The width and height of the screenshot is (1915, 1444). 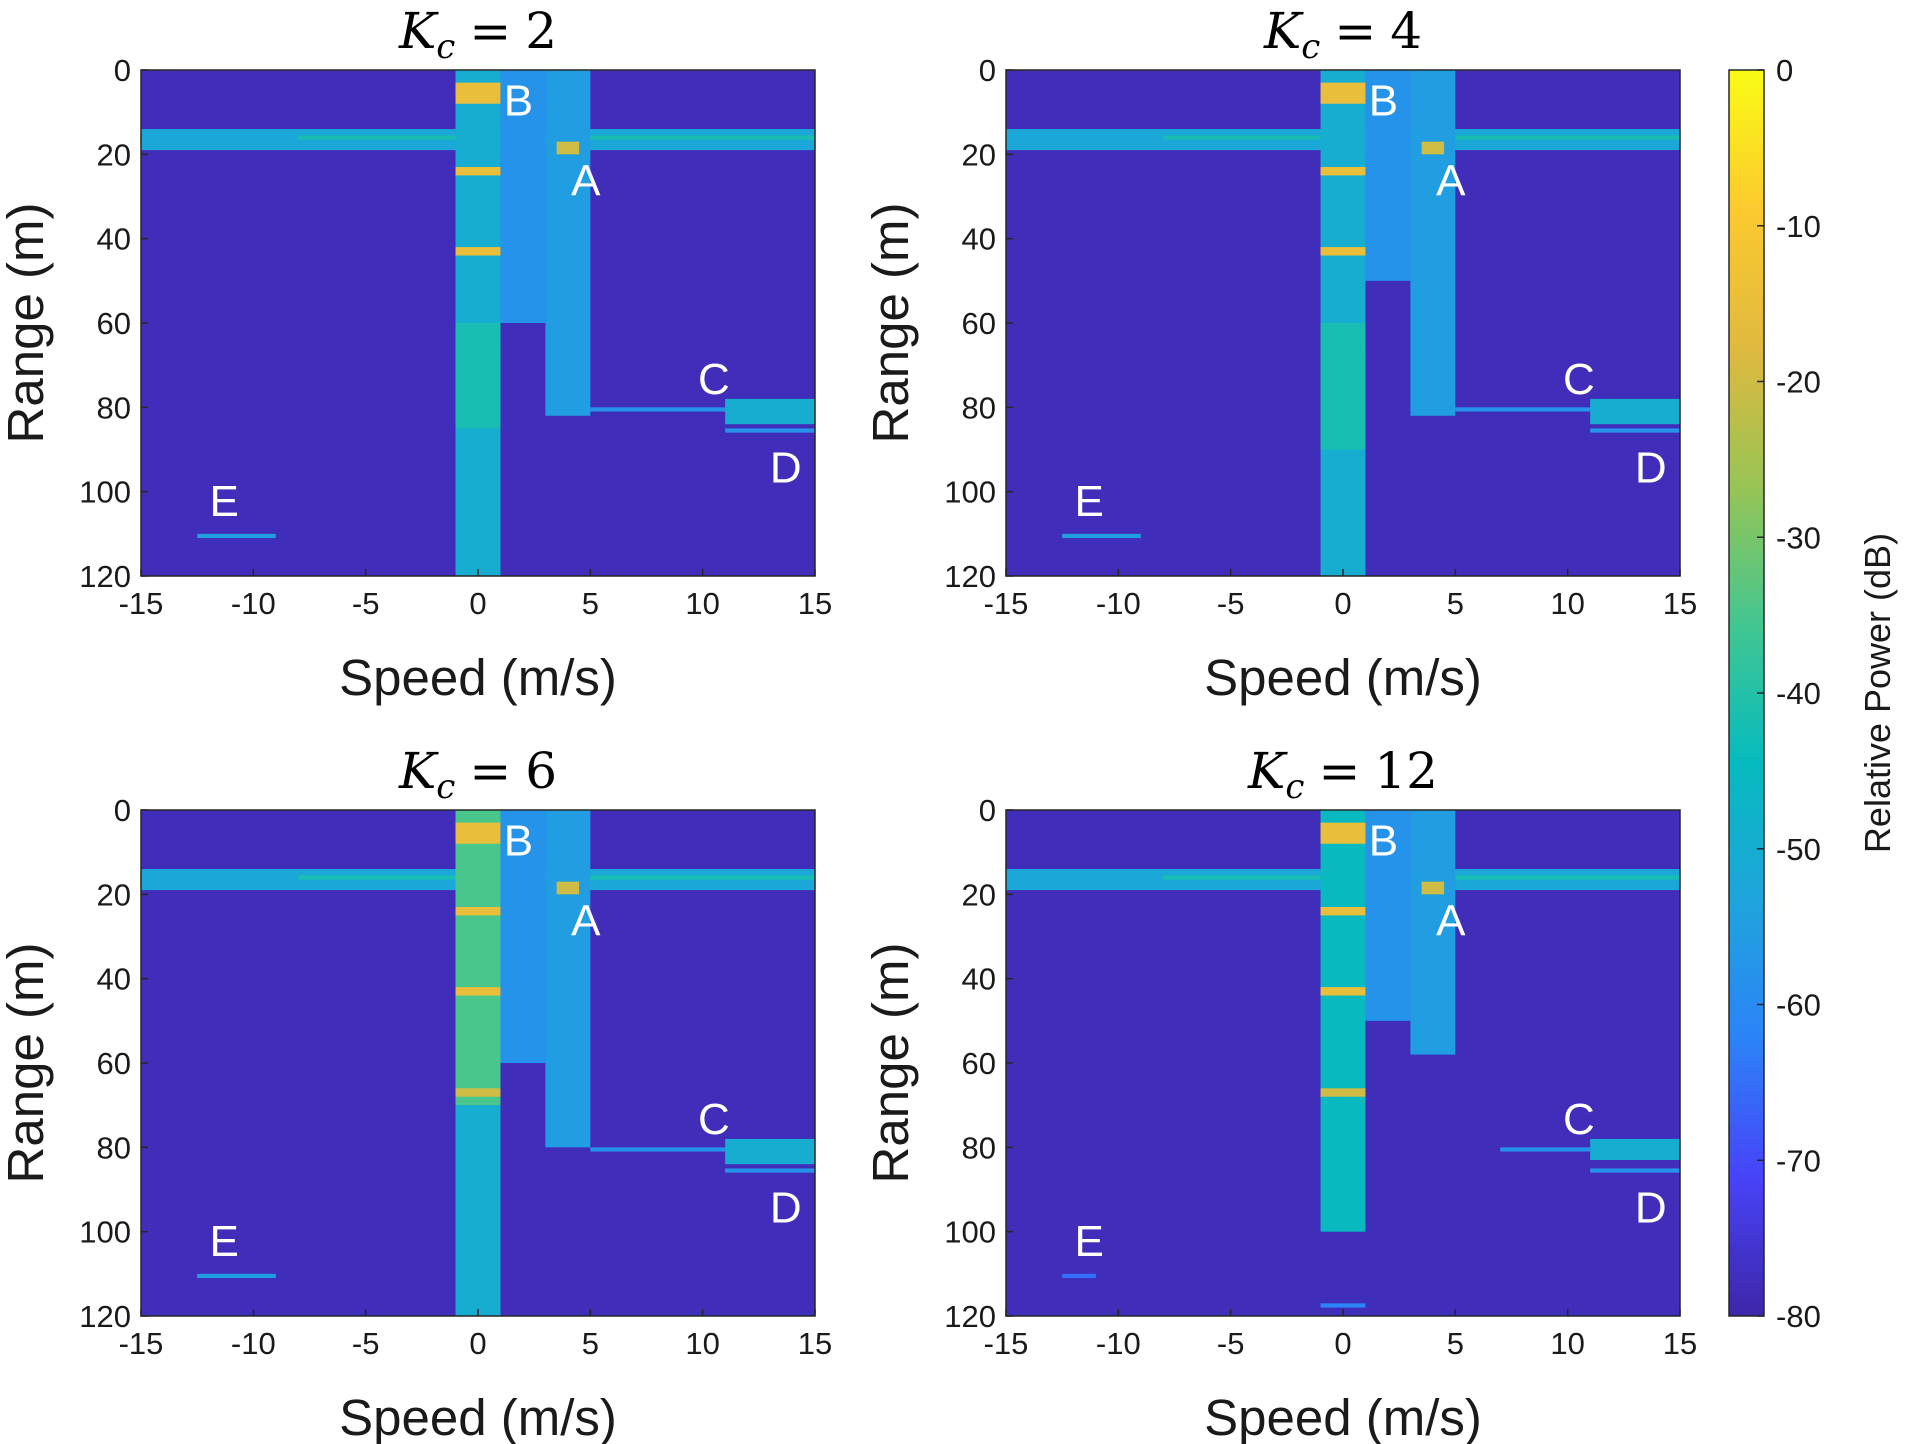 What do you see at coordinates (1342, 34) in the screenshot?
I see `panel-title: Kc = 4` at bounding box center [1342, 34].